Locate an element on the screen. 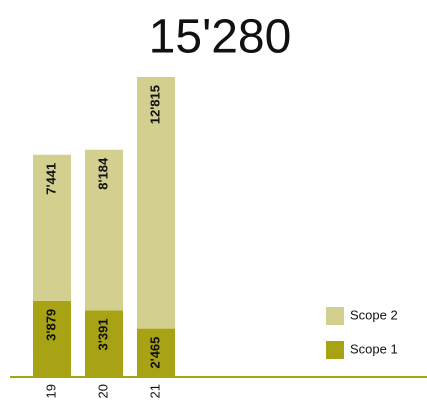  value-label: 3'391 is located at coordinates (102, 334).